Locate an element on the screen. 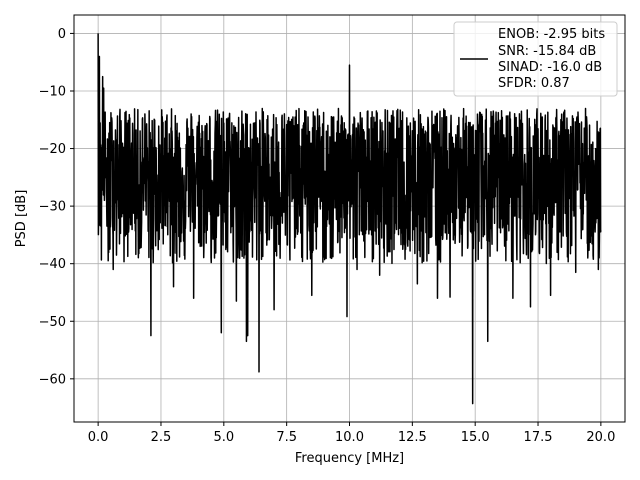 The height and width of the screenshot is (480, 640). y-tick-label: −20 is located at coordinates (52, 149).